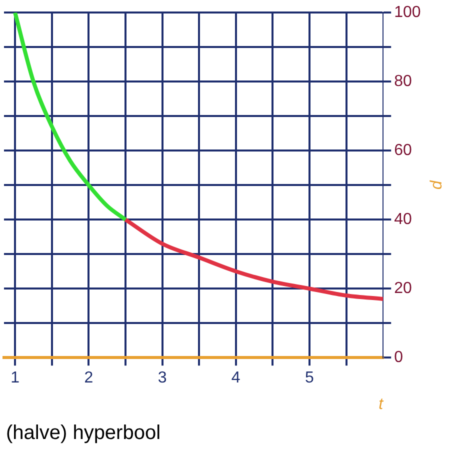 The image size is (461, 452). Describe the element at coordinates (15, 378) in the screenshot. I see `x-tick-label: 1` at that location.